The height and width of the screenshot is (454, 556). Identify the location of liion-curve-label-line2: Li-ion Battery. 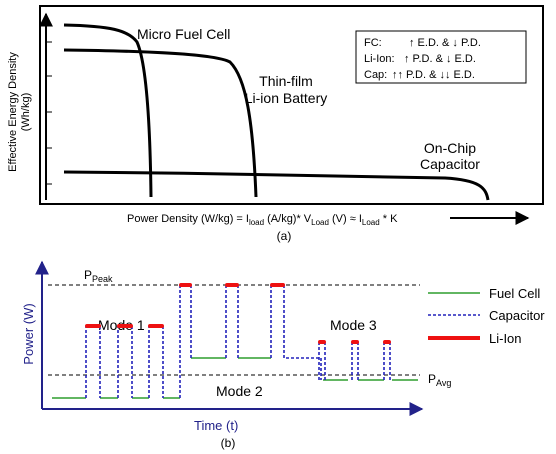
(286, 98).